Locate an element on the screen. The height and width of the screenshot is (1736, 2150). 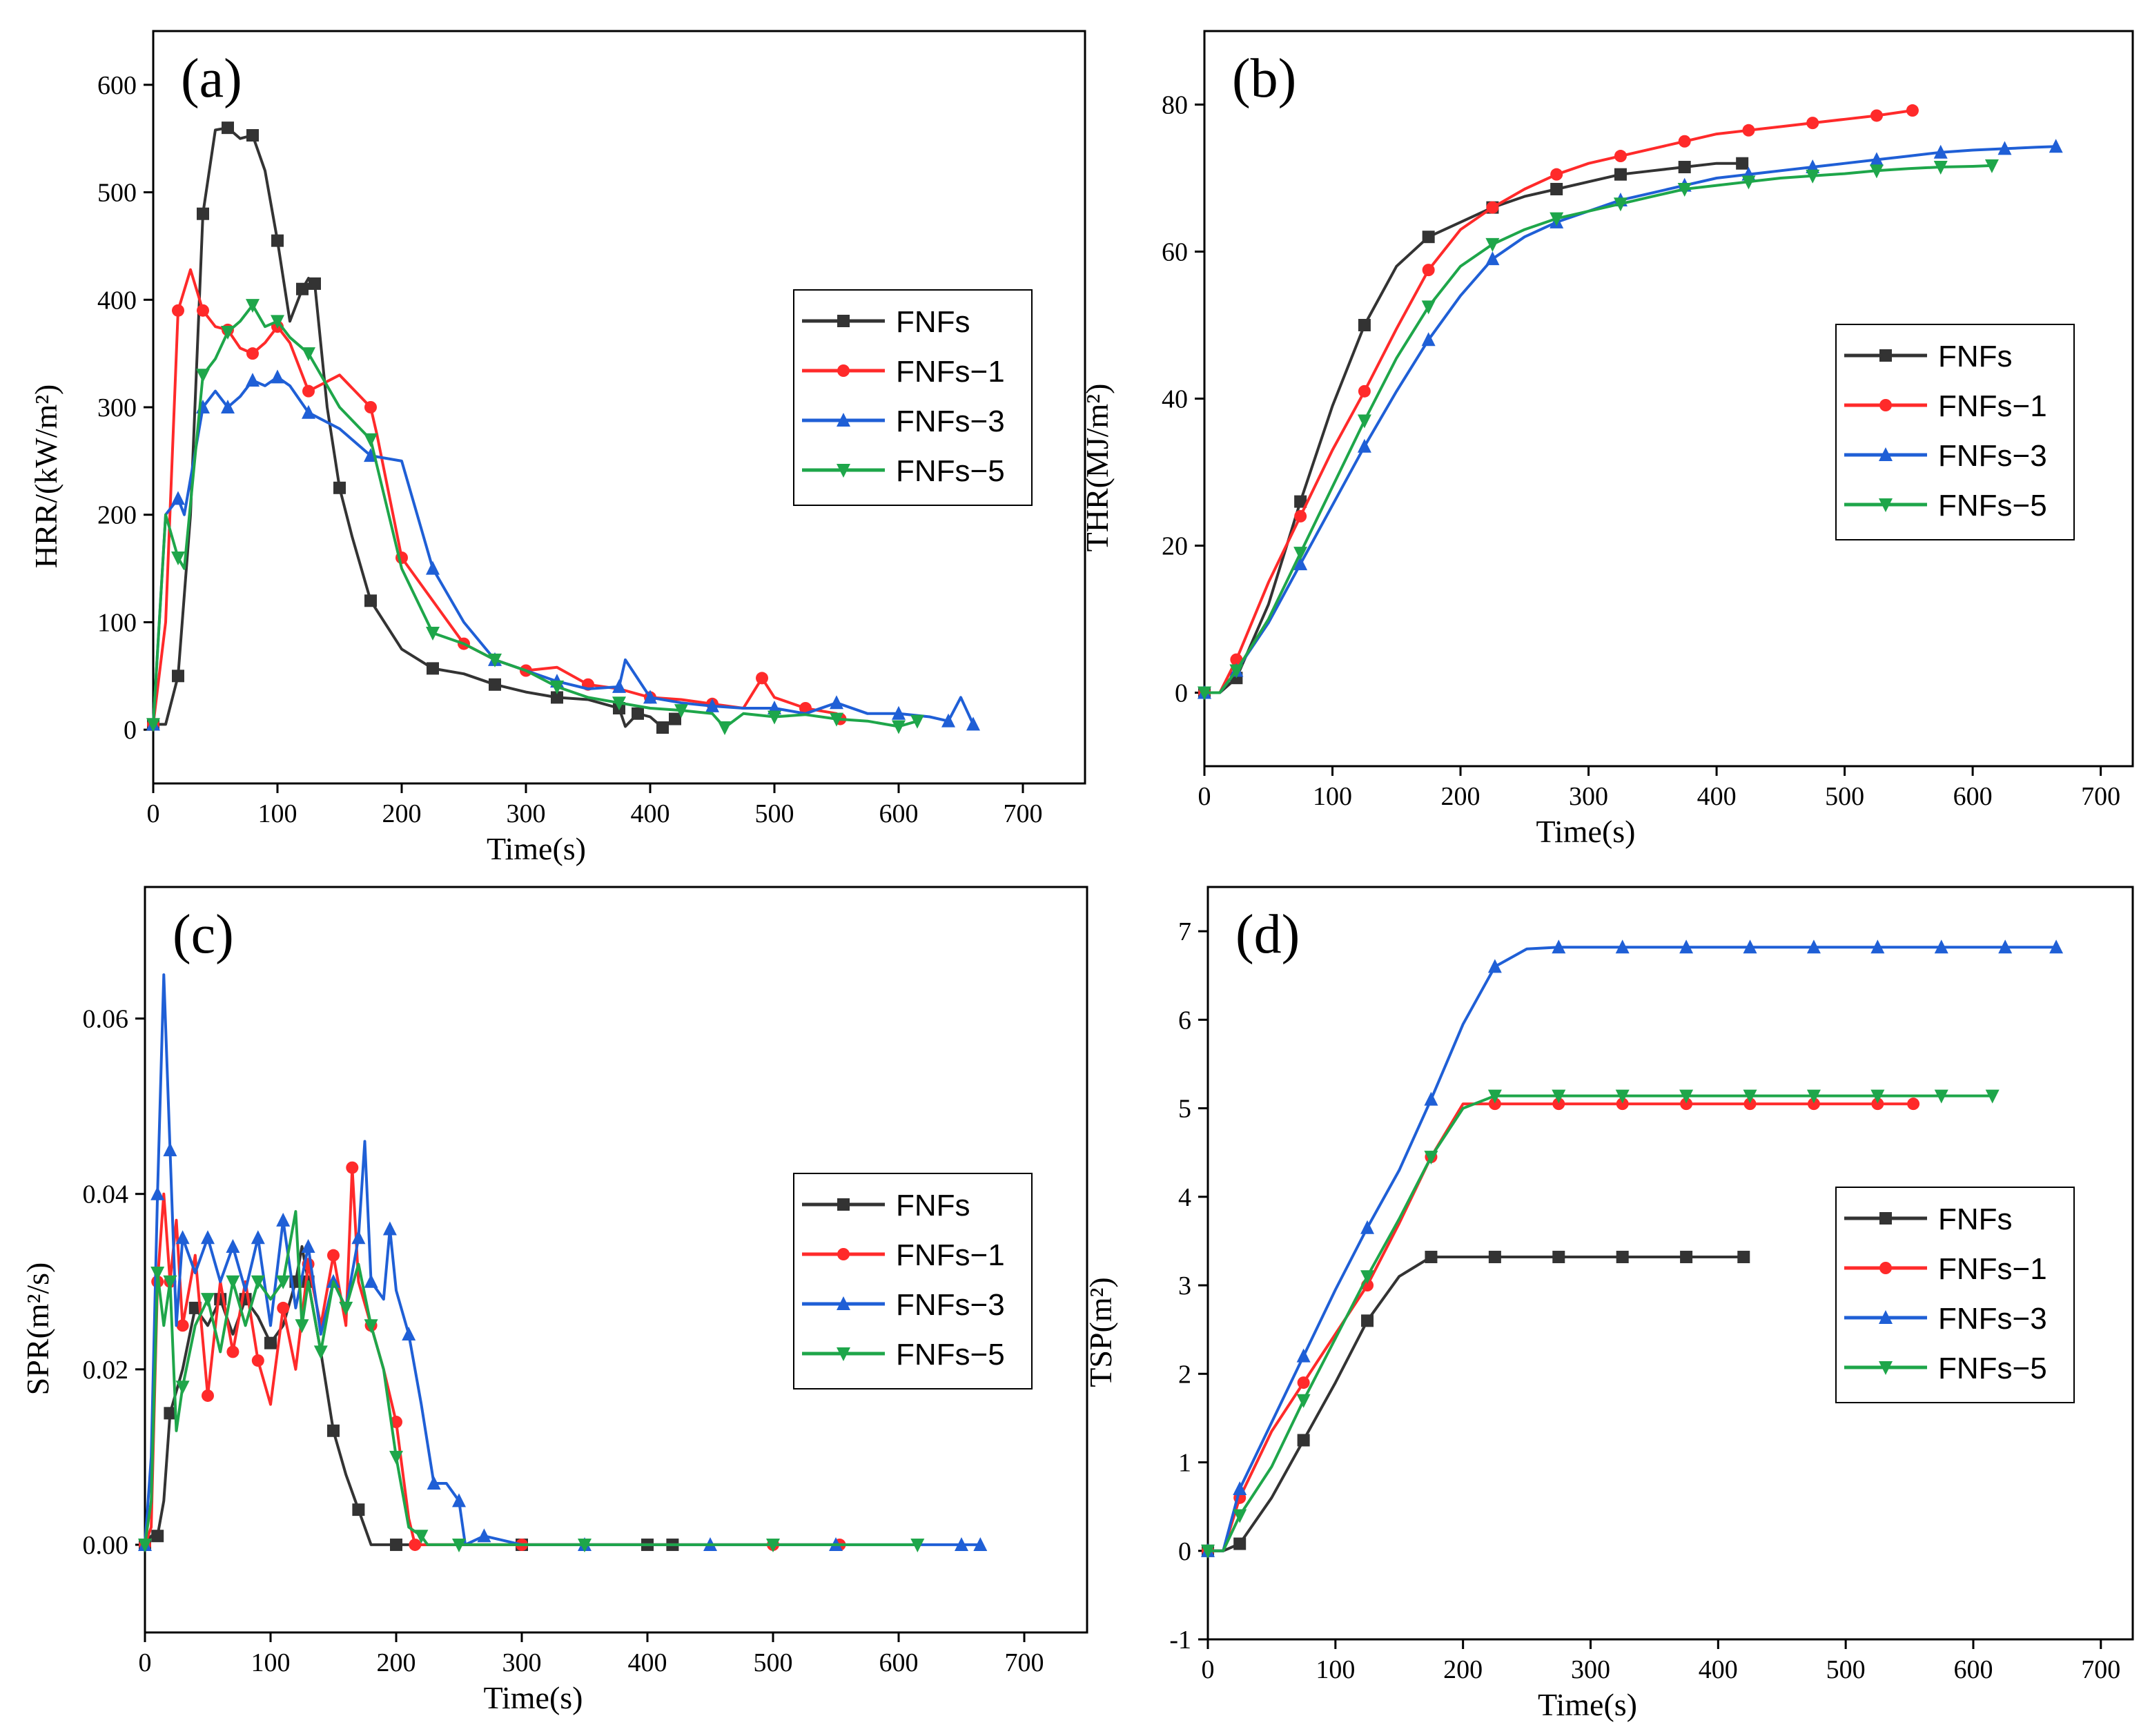
x-axis-title: Time(s) is located at coordinates (1586, 831).